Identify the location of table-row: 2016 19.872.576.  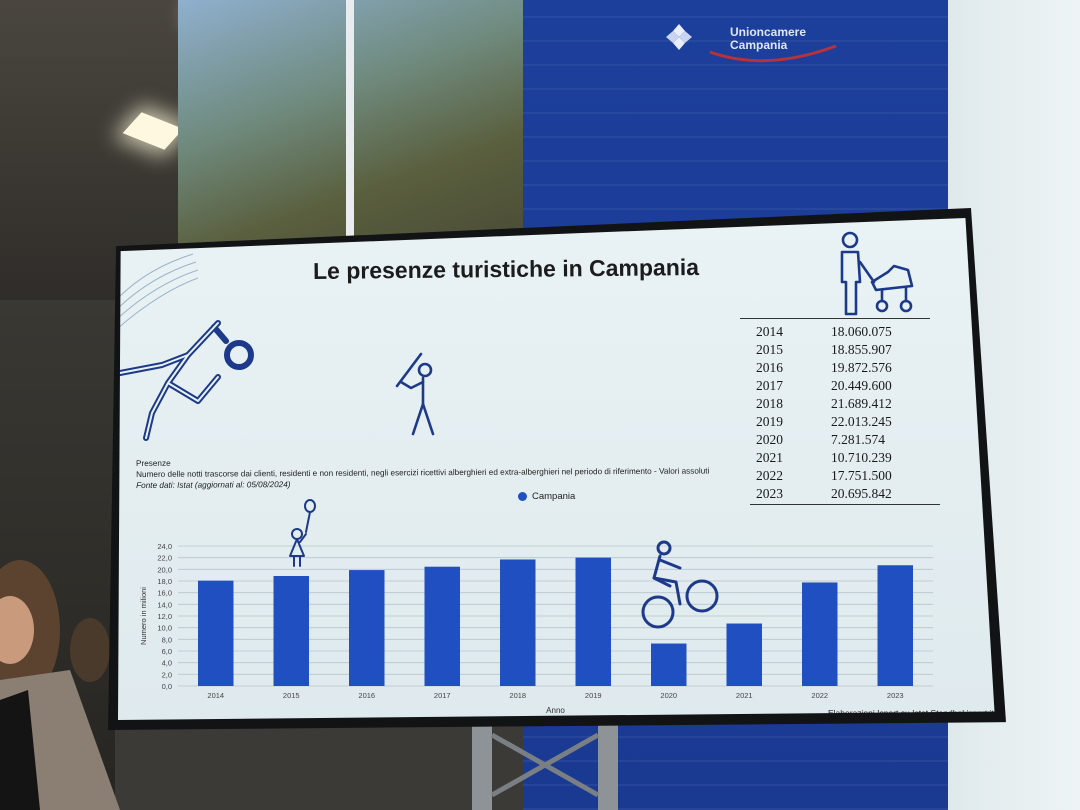
(843, 369).